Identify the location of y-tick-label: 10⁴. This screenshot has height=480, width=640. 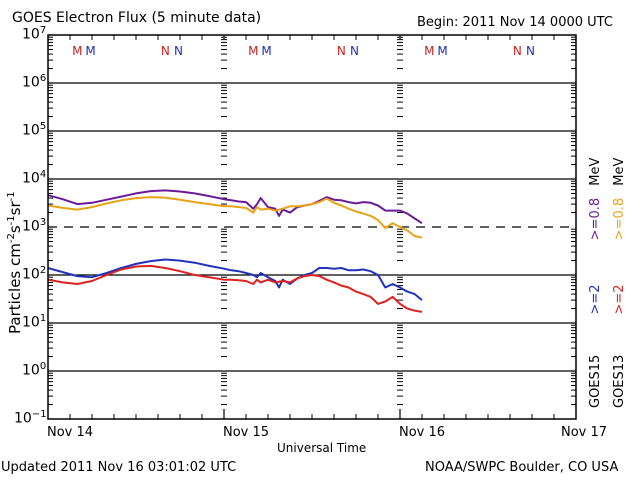
(34, 178).